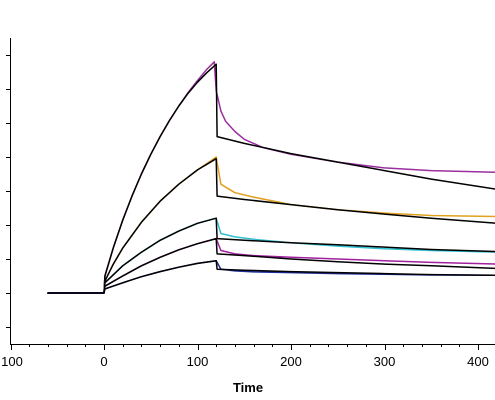  Describe the element at coordinates (385, 361) in the screenshot. I see `x-tick-label: 300` at that location.